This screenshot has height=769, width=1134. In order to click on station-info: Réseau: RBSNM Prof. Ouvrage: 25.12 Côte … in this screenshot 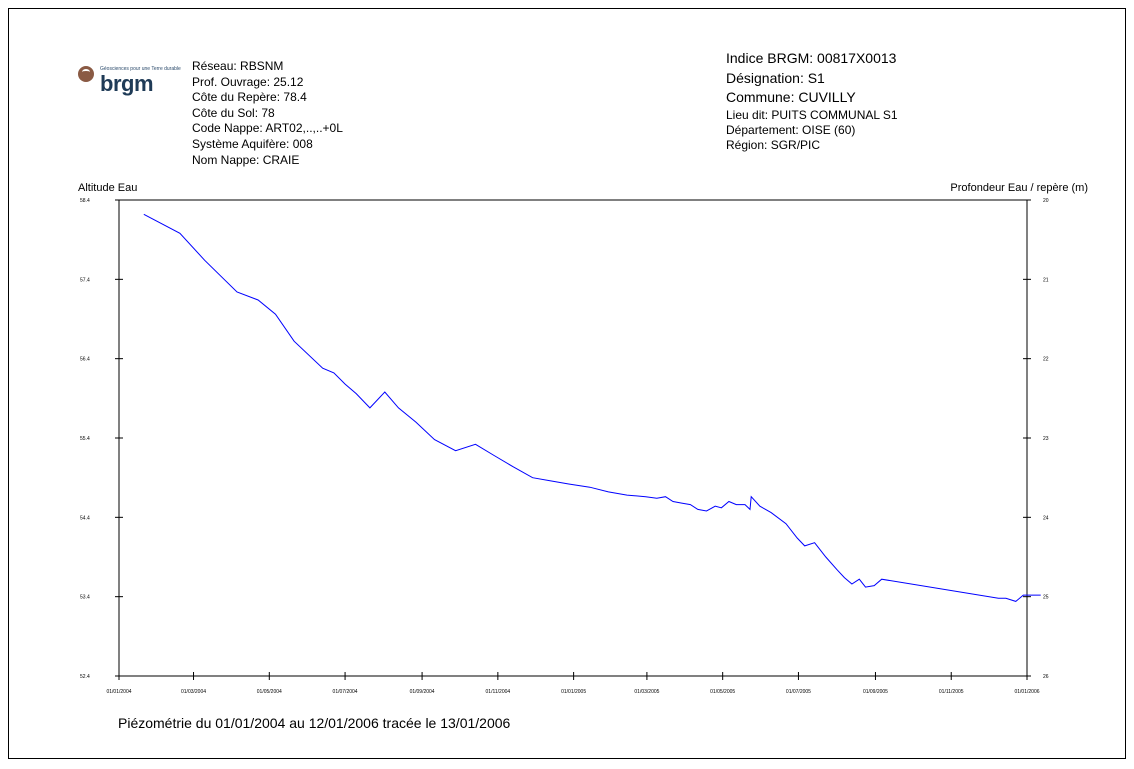, I will do `click(267, 113)`.